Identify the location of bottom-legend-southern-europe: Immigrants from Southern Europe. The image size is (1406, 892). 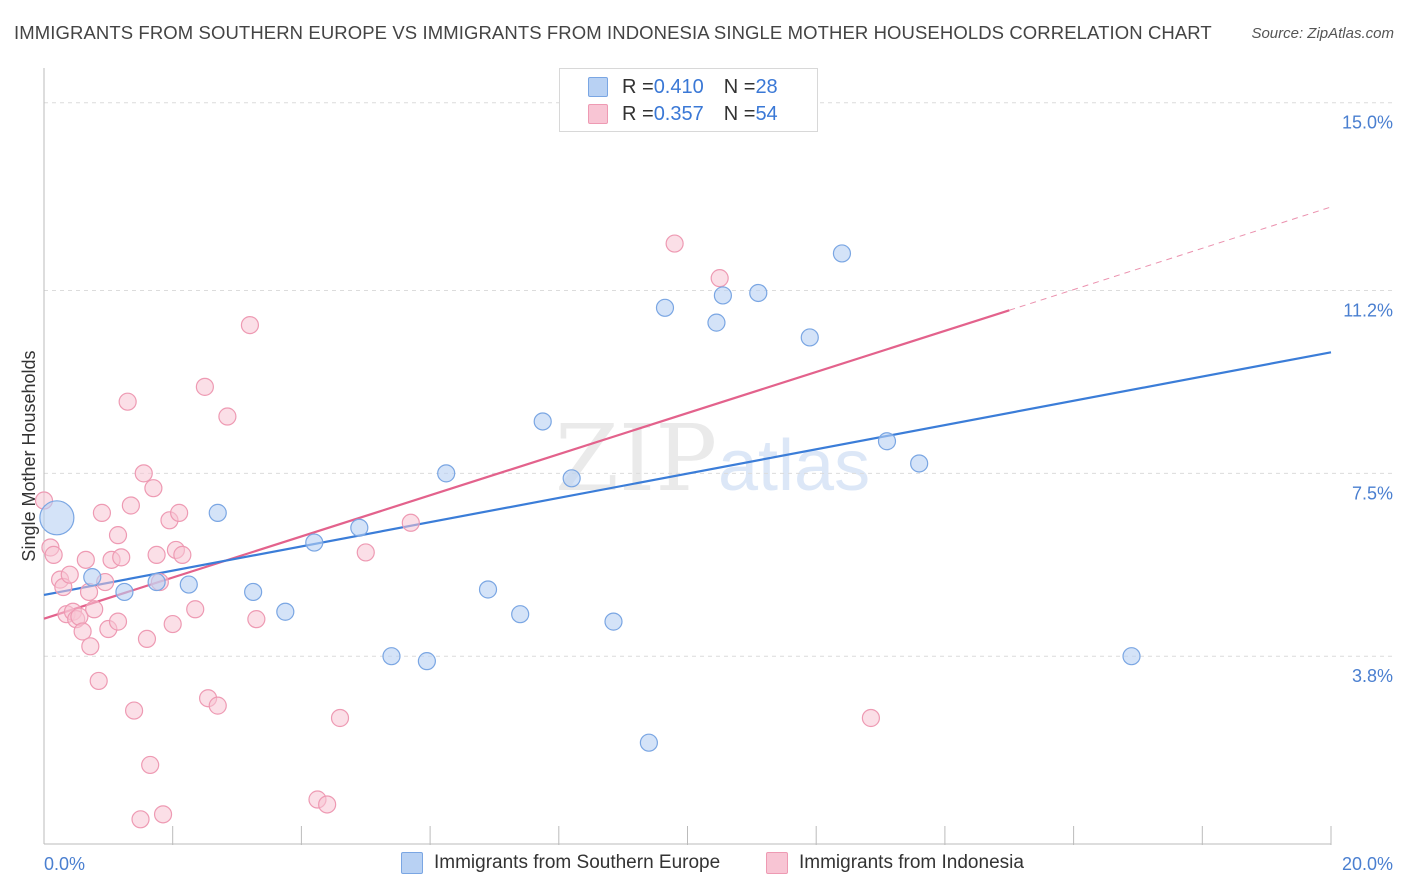
(560, 863).